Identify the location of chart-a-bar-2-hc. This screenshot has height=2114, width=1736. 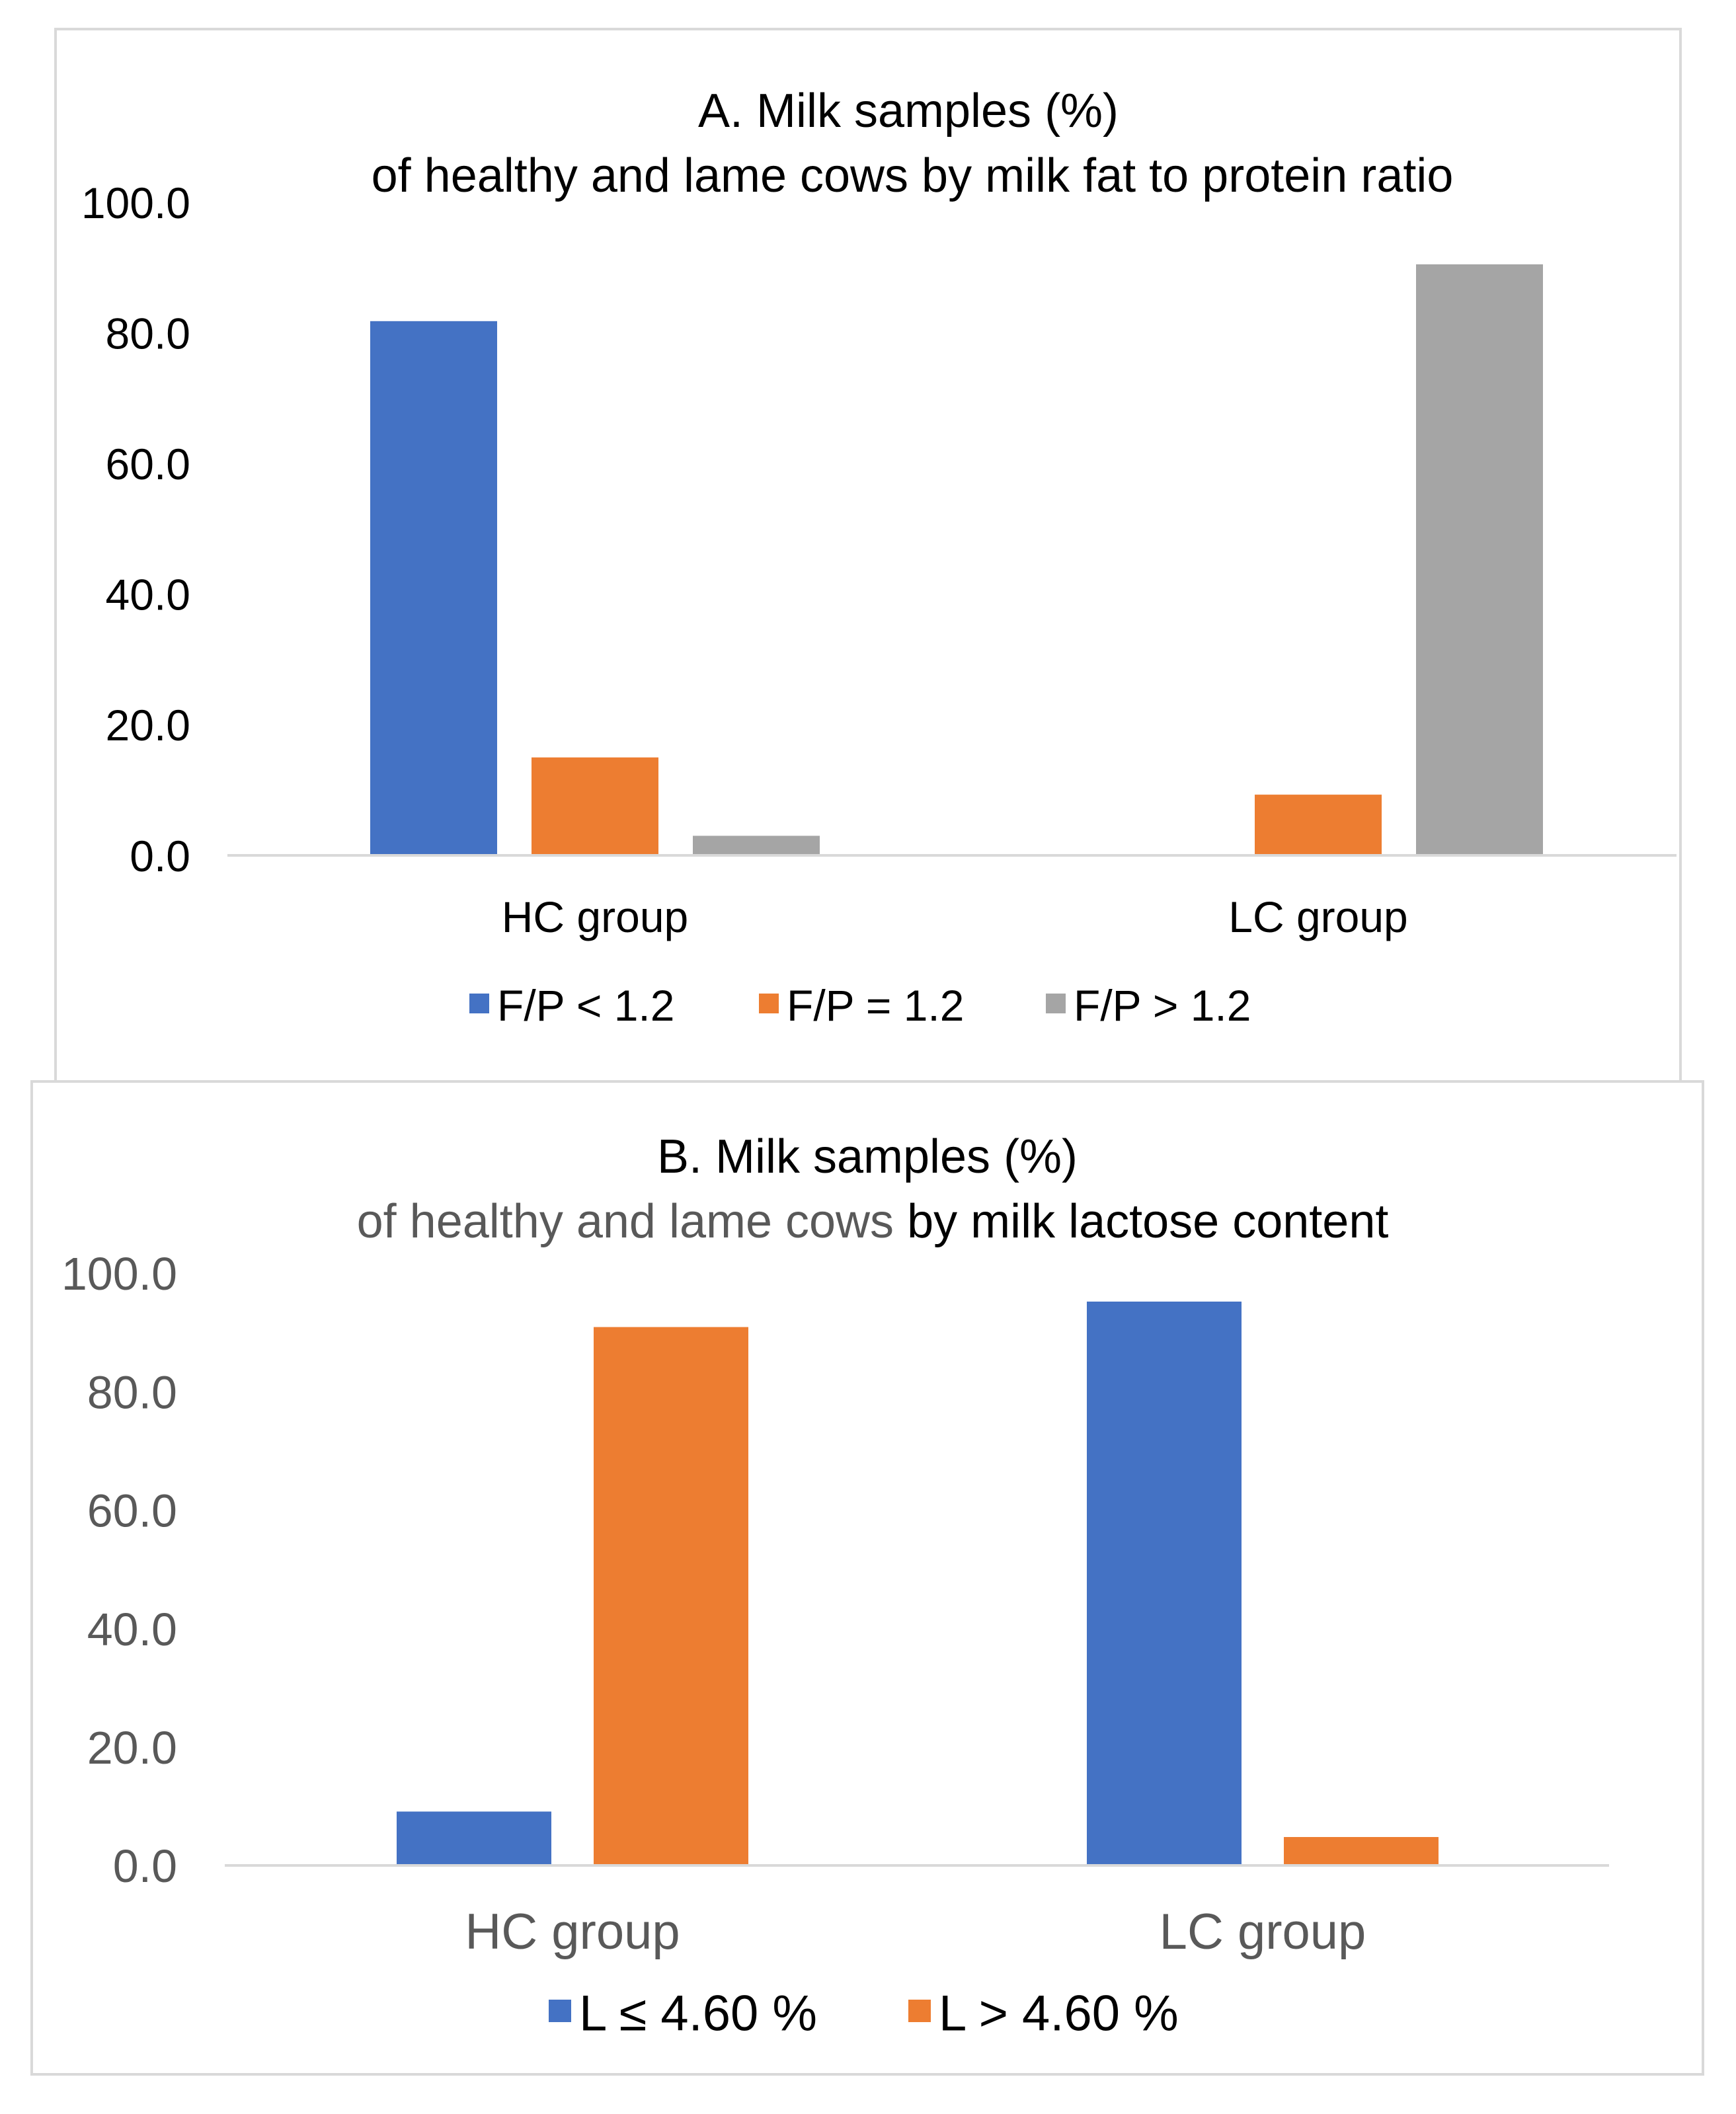
(595, 806).